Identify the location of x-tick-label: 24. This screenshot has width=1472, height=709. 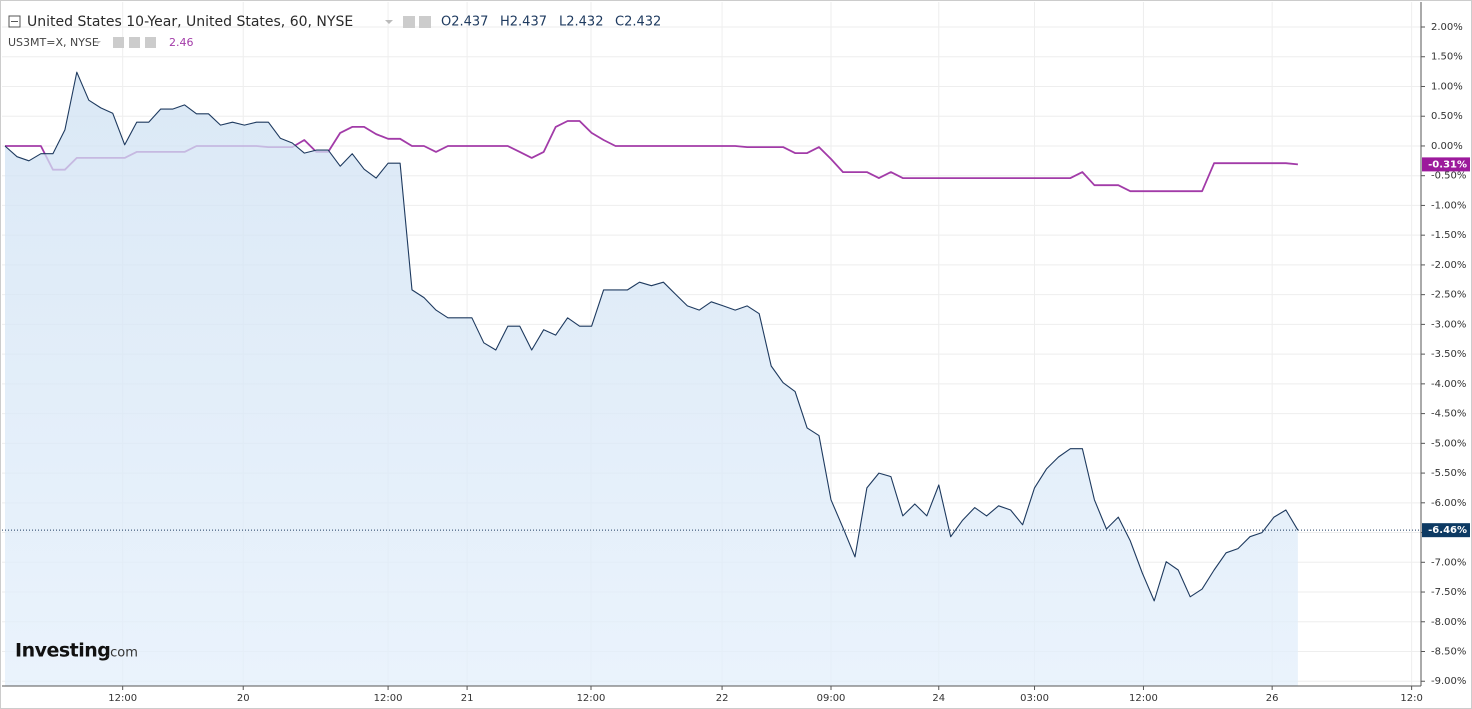
(938, 698).